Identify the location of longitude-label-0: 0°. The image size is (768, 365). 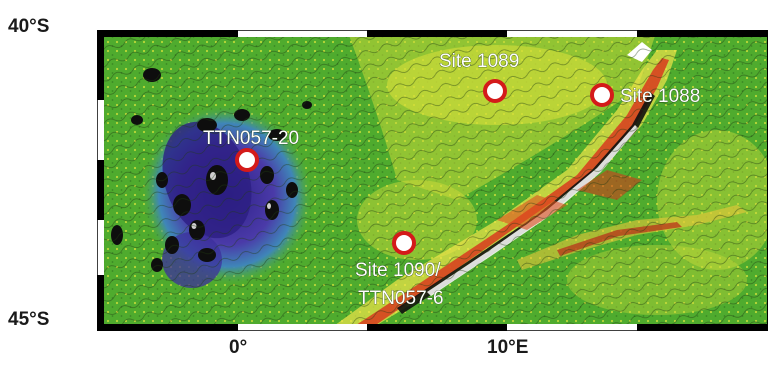
(238, 347).